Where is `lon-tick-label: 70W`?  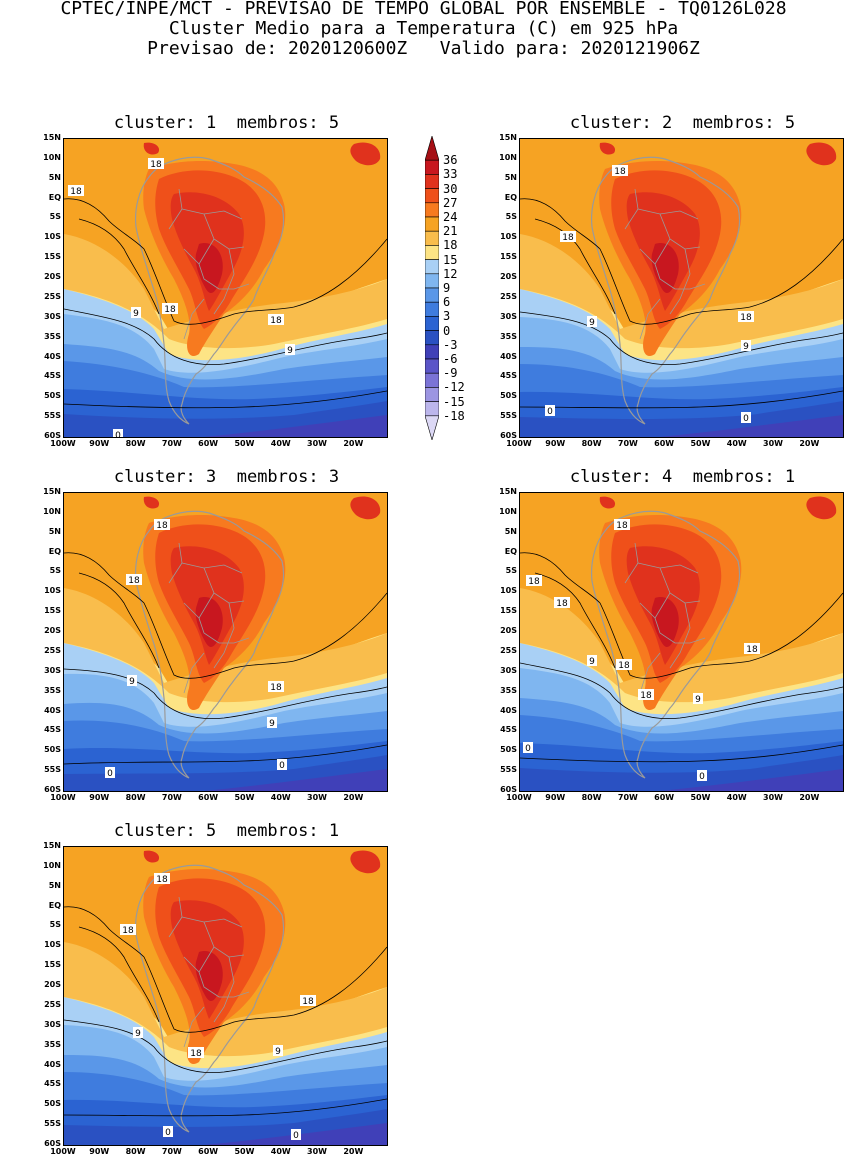
lon-tick-label: 70W is located at coordinates (627, 443).